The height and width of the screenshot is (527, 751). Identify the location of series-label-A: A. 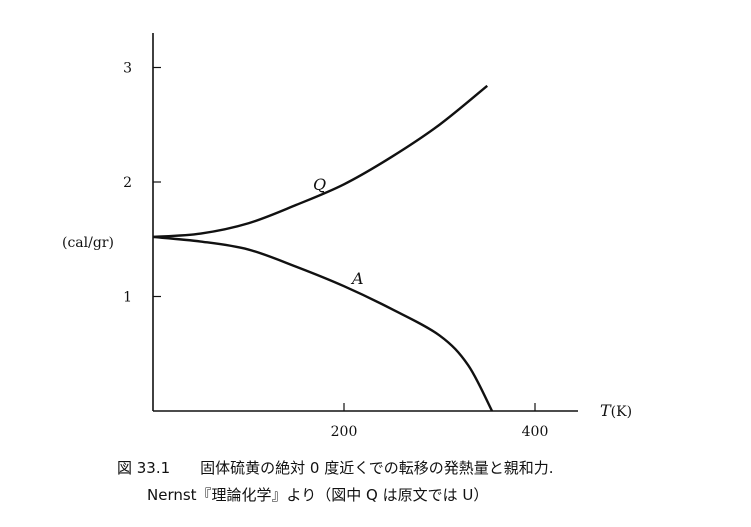
(357, 278).